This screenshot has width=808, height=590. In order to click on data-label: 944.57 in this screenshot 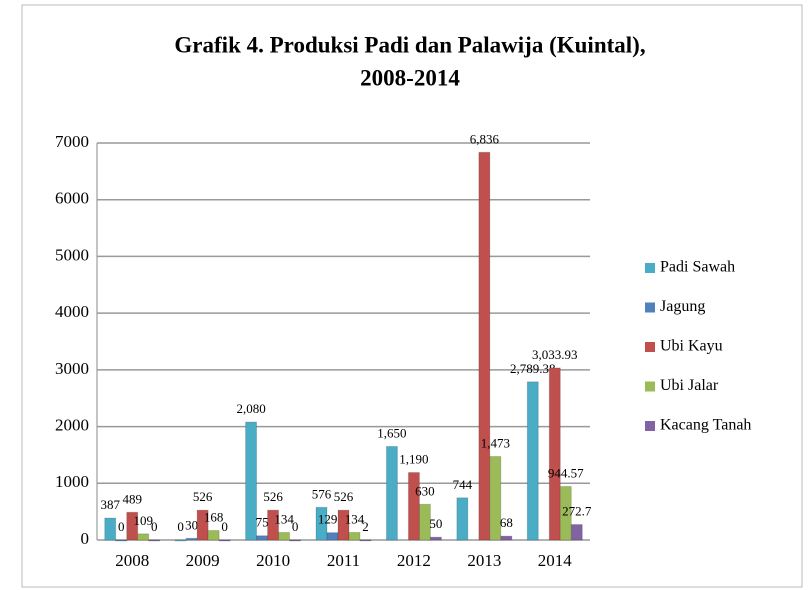, I will do `click(566, 472)`.